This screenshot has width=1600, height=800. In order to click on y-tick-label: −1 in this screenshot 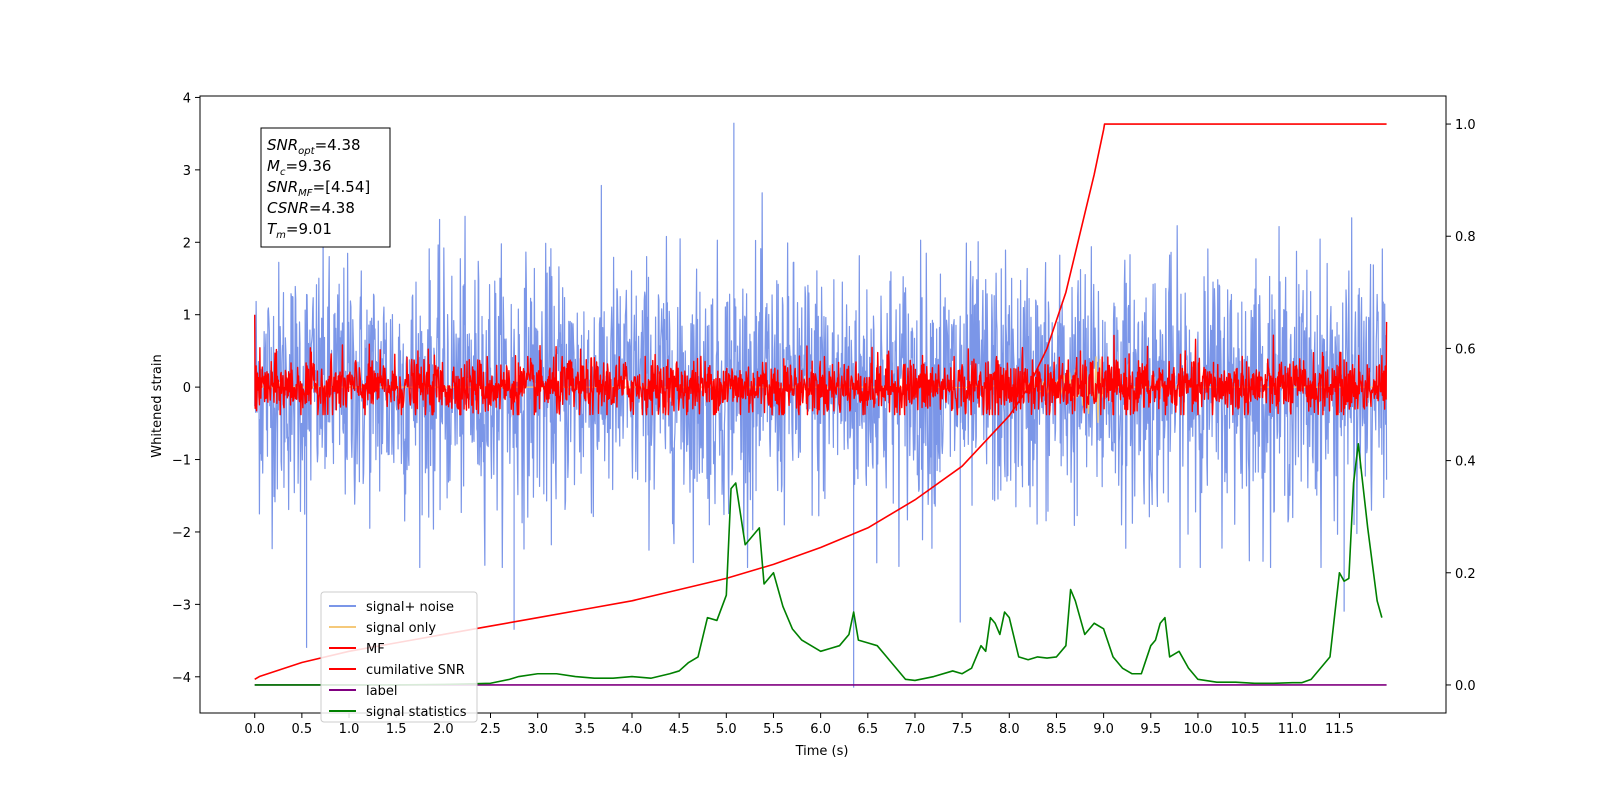, I will do `click(181, 461)`.